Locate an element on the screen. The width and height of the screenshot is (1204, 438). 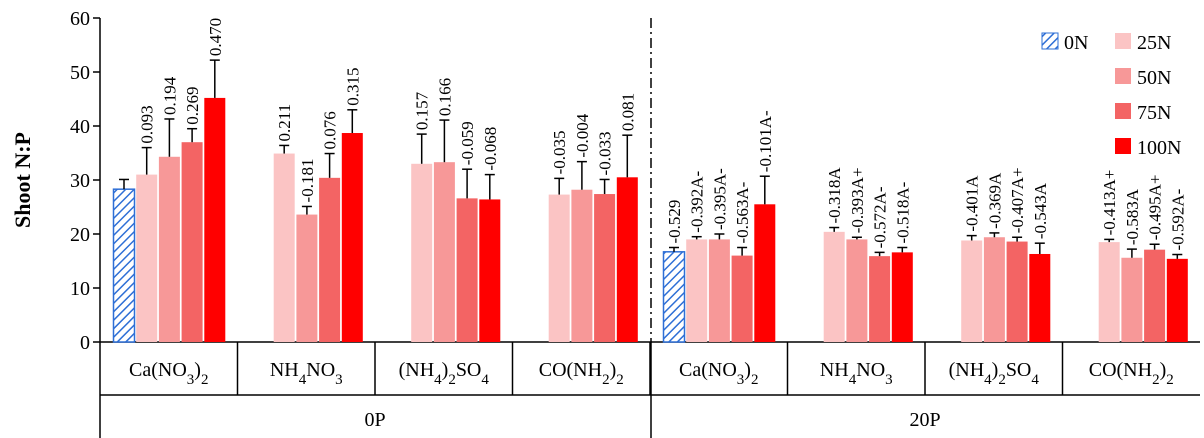
data-label: -0.395A- is located at coordinates (719, 199).